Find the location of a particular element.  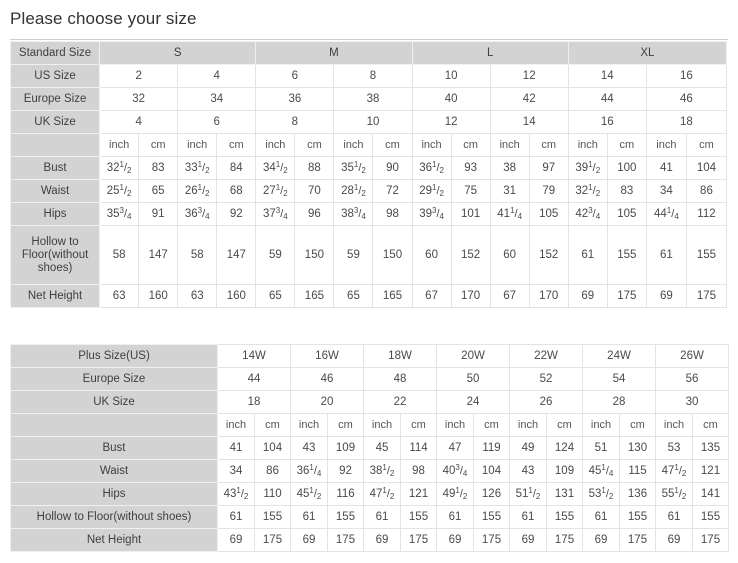

cell-plus-hips-10: 531/2 is located at coordinates (601, 494).